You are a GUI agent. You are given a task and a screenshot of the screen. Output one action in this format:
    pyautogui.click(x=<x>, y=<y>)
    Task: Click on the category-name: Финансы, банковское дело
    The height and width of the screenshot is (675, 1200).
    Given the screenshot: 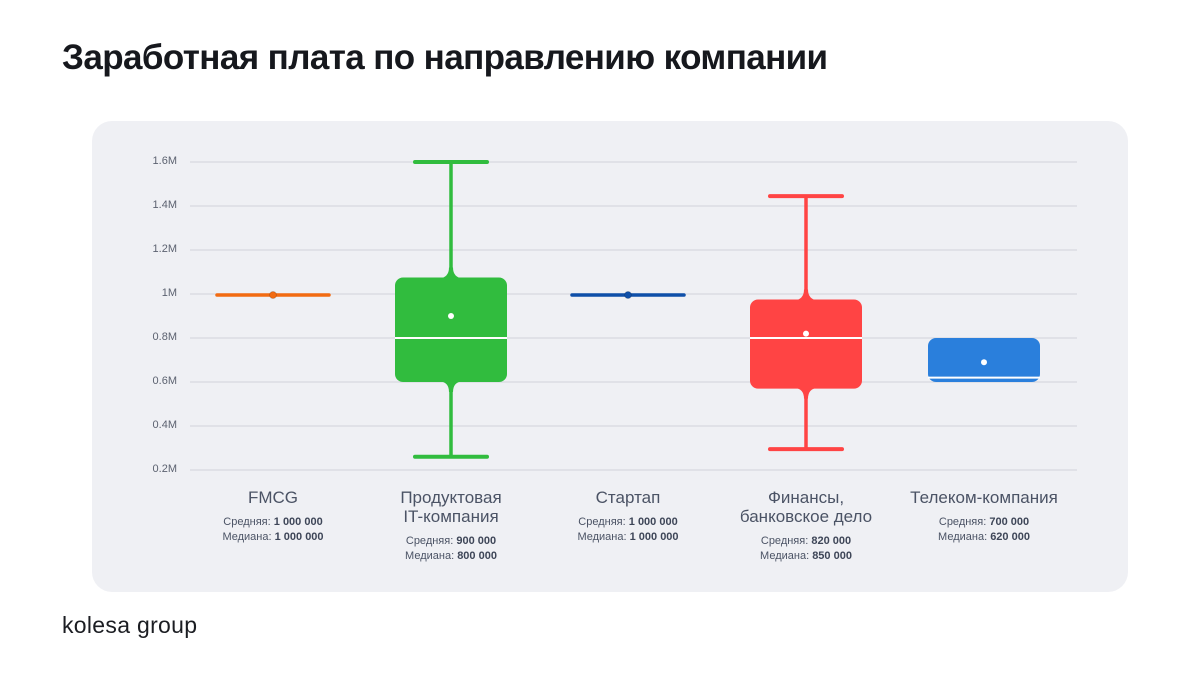 What is the action you would take?
    pyautogui.click(x=806, y=507)
    